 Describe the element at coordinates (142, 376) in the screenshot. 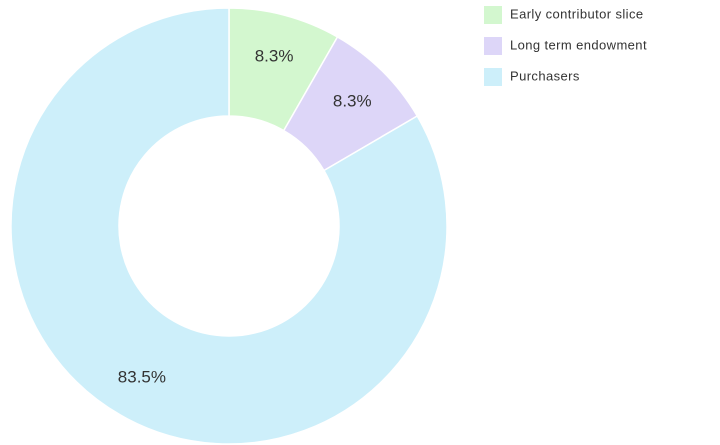

I see `slice-label: 83.5%` at that location.